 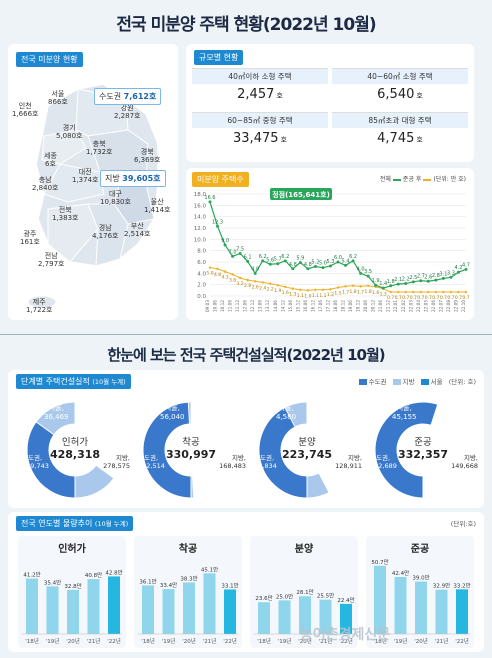 I want to click on y-tick-label: 18.0, so click(x=200, y=195).